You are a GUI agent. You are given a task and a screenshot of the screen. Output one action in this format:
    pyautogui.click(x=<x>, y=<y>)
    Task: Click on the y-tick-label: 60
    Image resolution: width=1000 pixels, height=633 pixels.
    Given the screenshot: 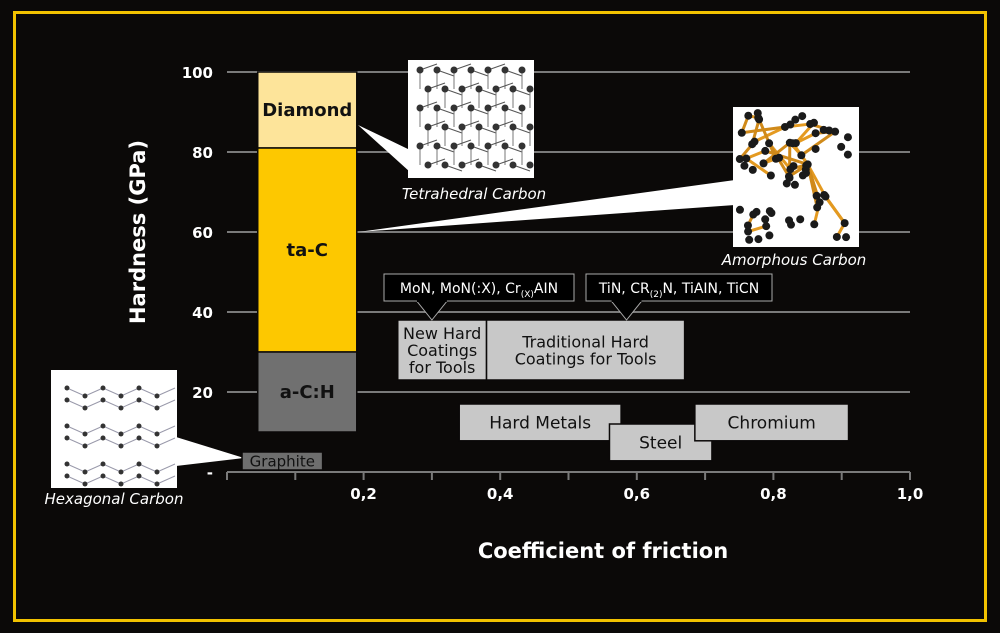 What is the action you would take?
    pyautogui.click(x=202, y=233)
    